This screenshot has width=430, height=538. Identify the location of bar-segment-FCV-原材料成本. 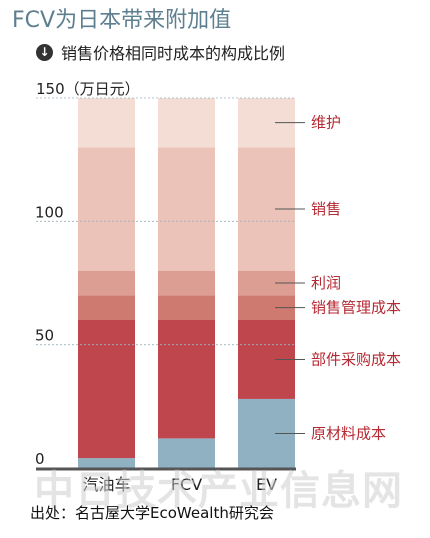
(186, 453).